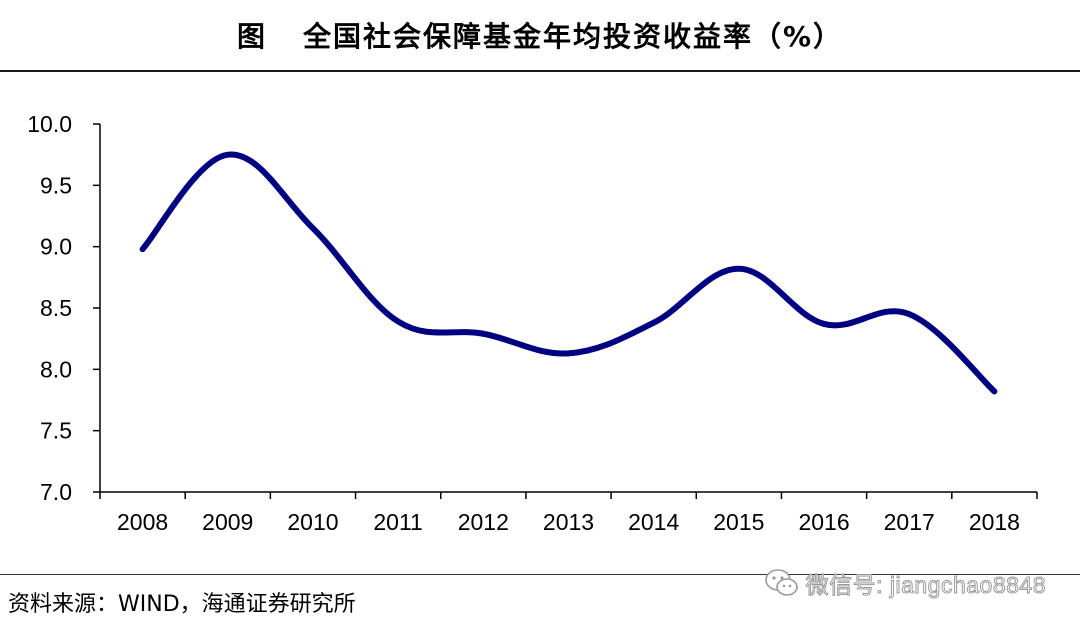 The width and height of the screenshot is (1080, 635). What do you see at coordinates (56, 492) in the screenshot?
I see `y-tick-label: 7.0` at bounding box center [56, 492].